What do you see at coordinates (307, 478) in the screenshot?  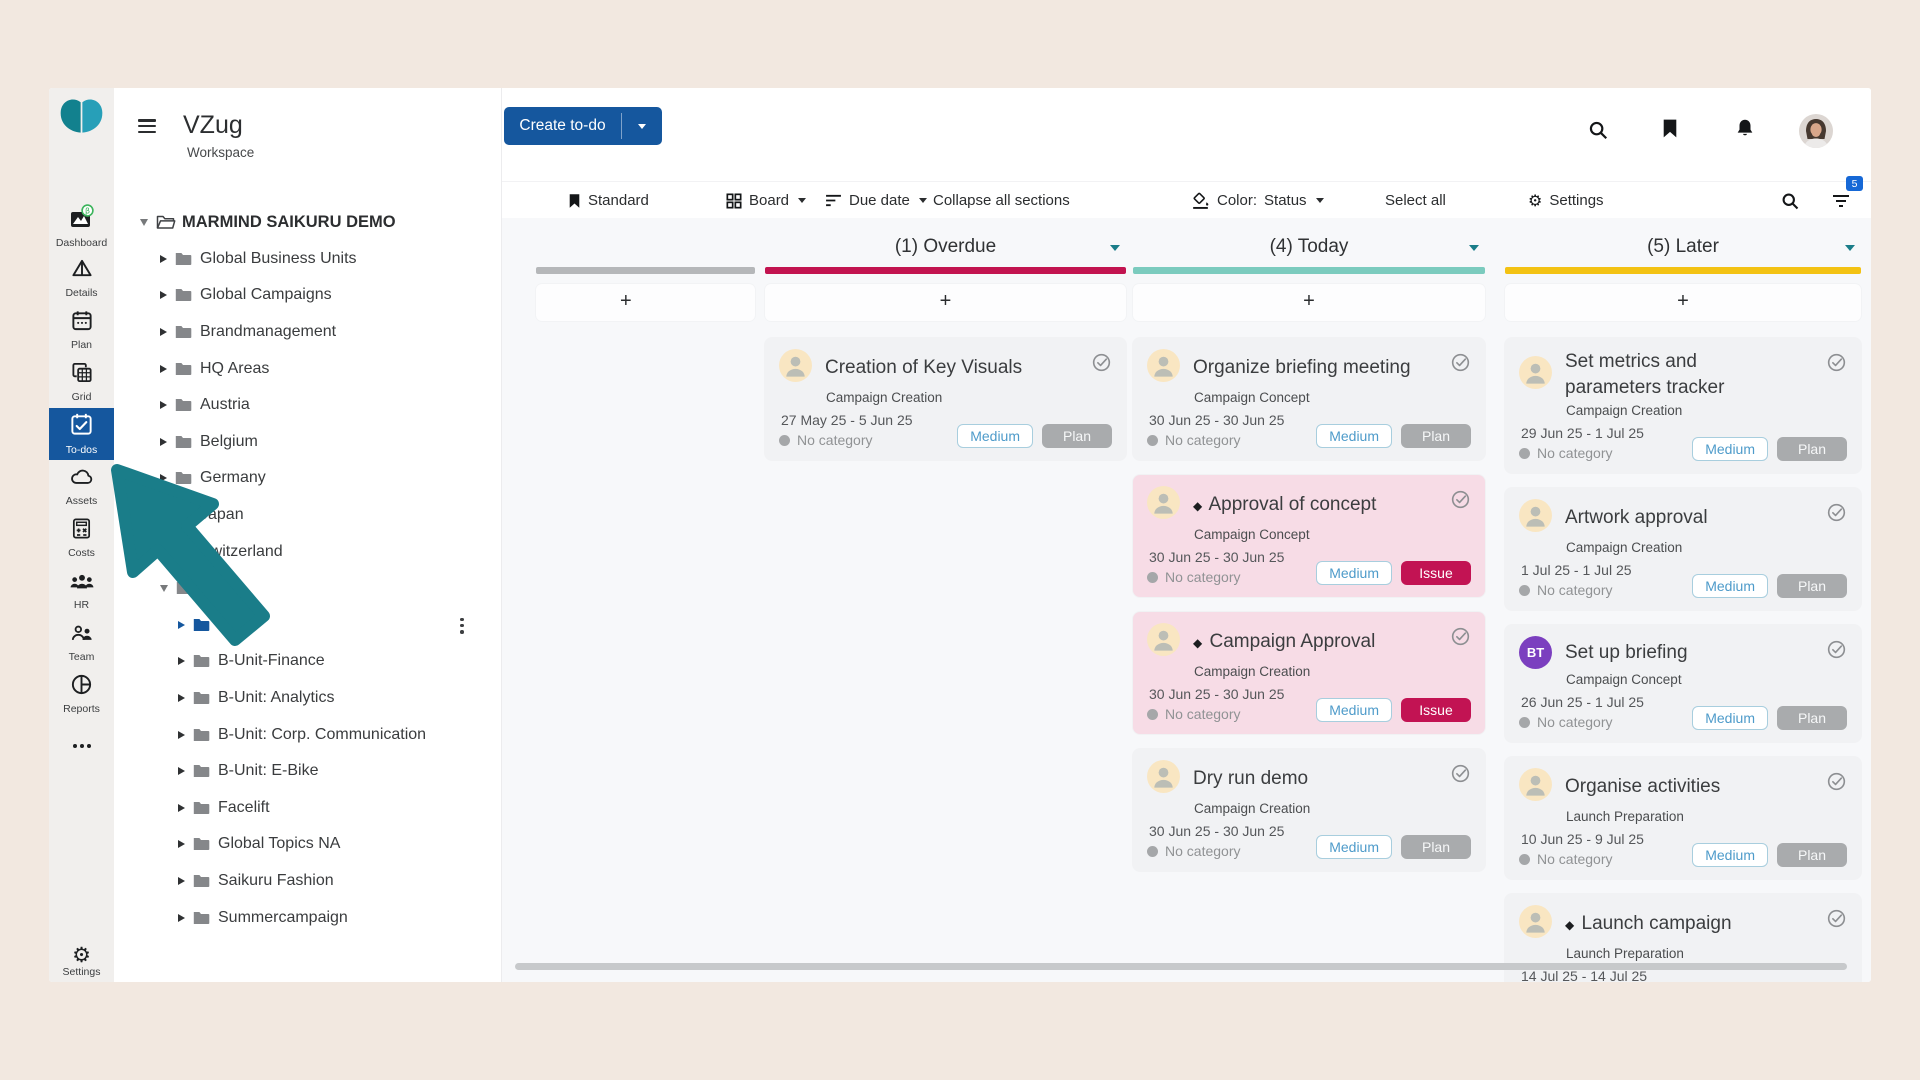 I see `tree-row: Germany` at bounding box center [307, 478].